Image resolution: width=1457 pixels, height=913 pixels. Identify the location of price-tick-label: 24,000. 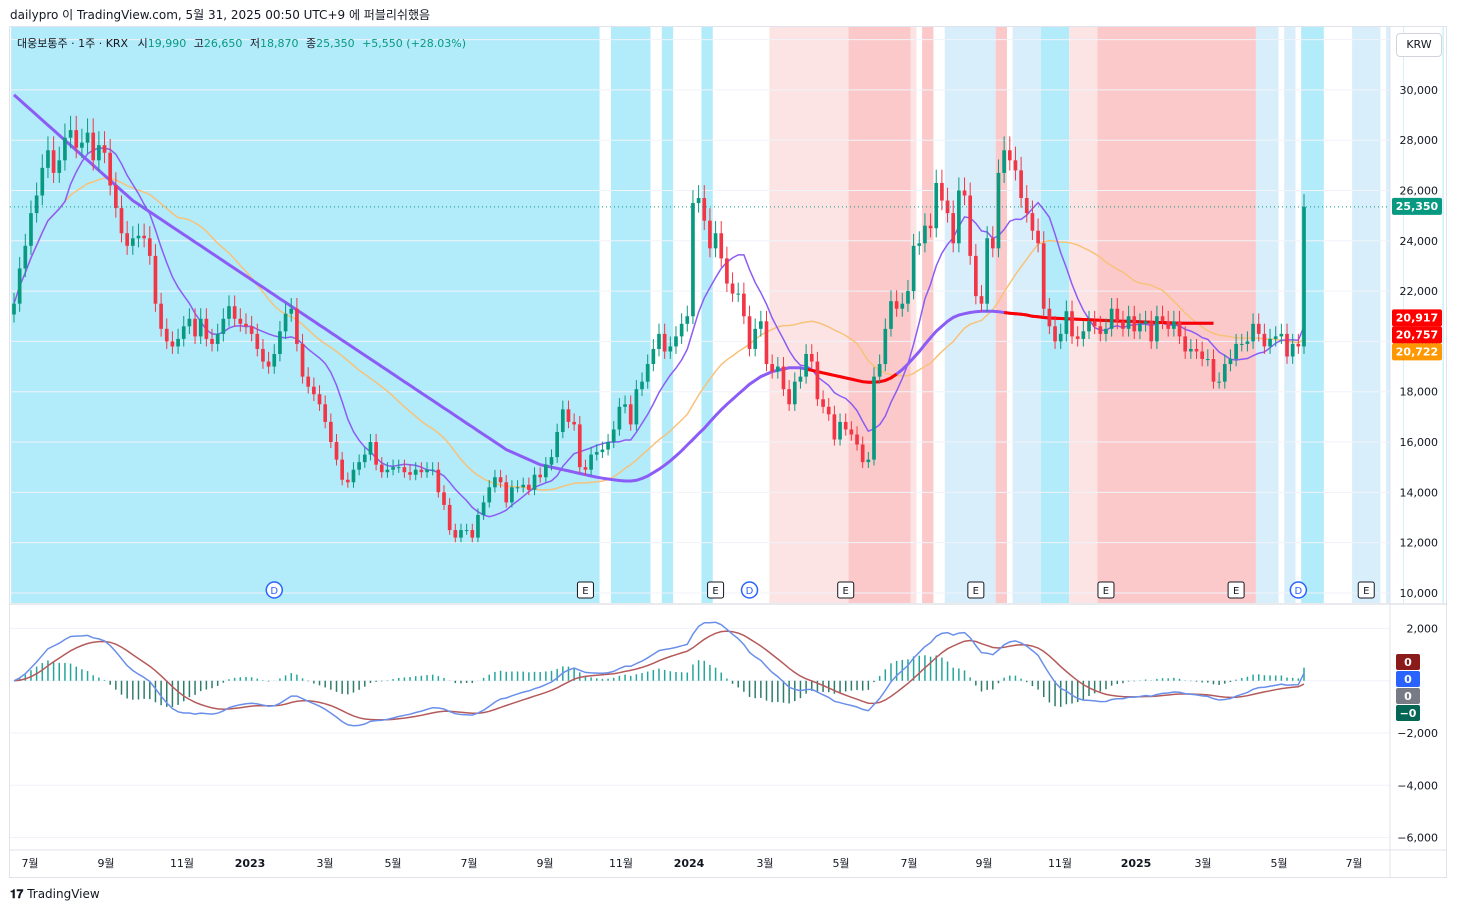
(1419, 241).